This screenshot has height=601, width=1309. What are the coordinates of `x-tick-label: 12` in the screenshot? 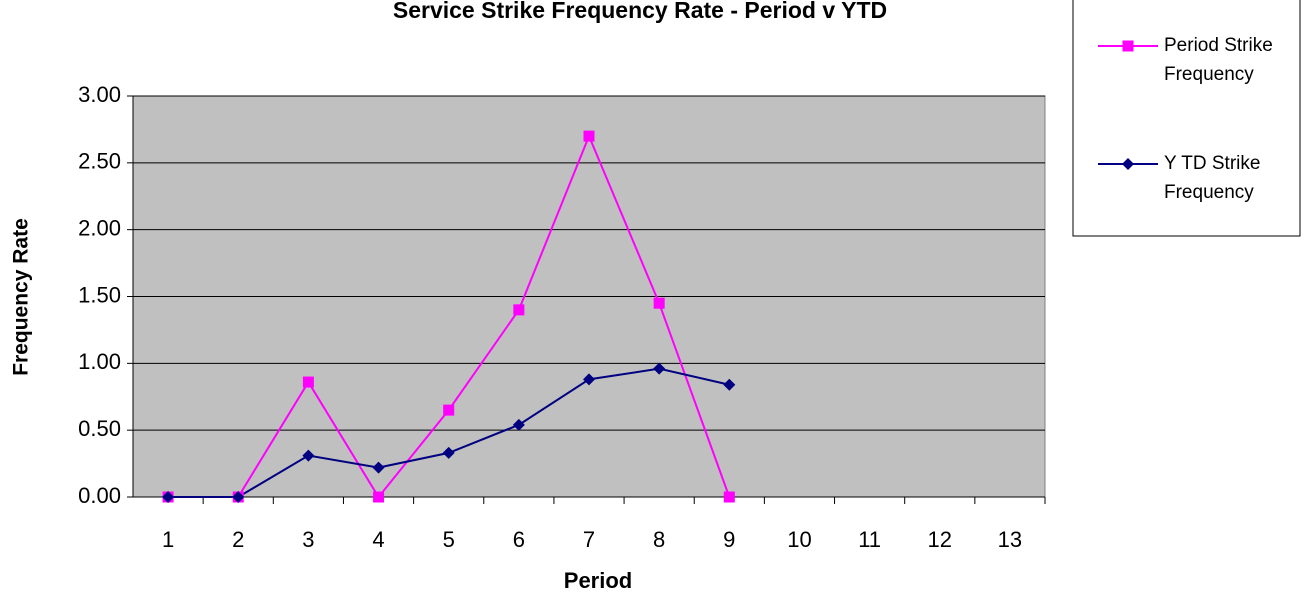 It's located at (940, 539).